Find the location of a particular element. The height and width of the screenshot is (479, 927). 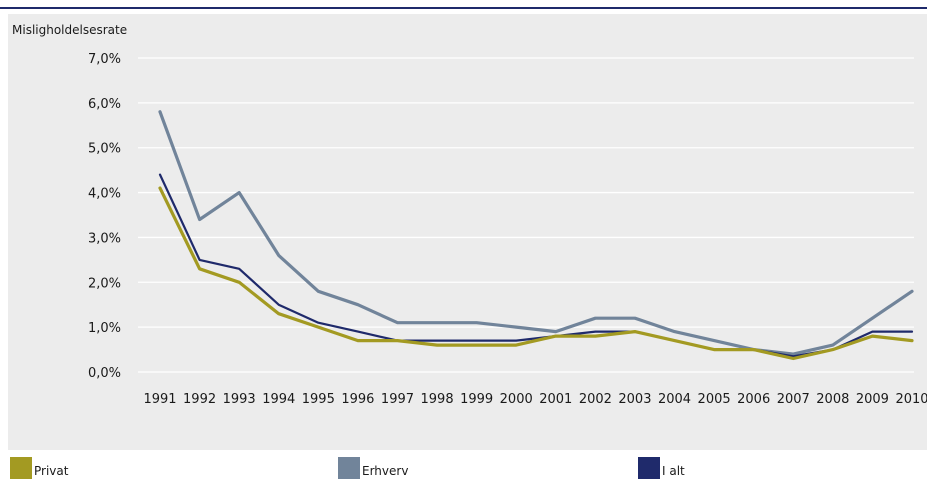

x-tick-label: 2008 is located at coordinates (832, 399).